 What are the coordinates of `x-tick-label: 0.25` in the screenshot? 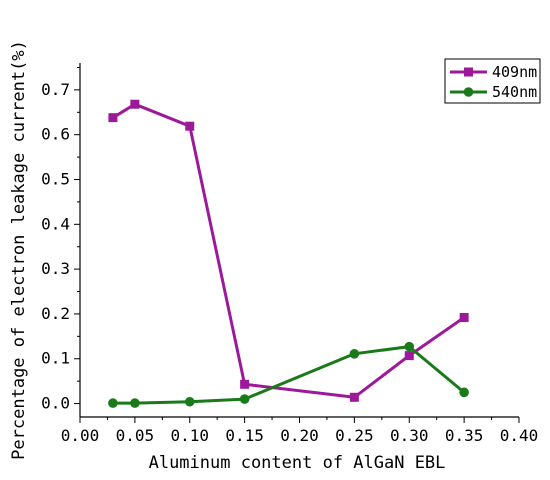 It's located at (354, 435).